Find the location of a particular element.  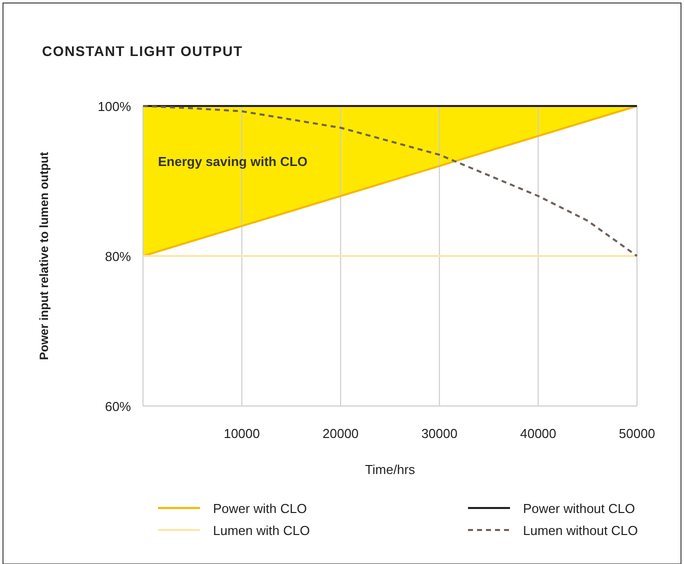

legend-label: Power without CLO is located at coordinates (579, 508).